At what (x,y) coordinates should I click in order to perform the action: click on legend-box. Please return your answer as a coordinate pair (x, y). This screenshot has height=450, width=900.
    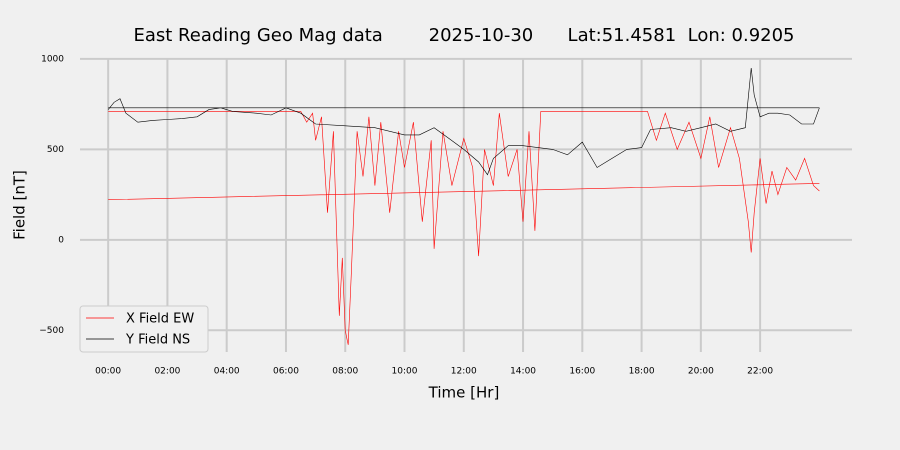
    Looking at the image, I should click on (144, 329).